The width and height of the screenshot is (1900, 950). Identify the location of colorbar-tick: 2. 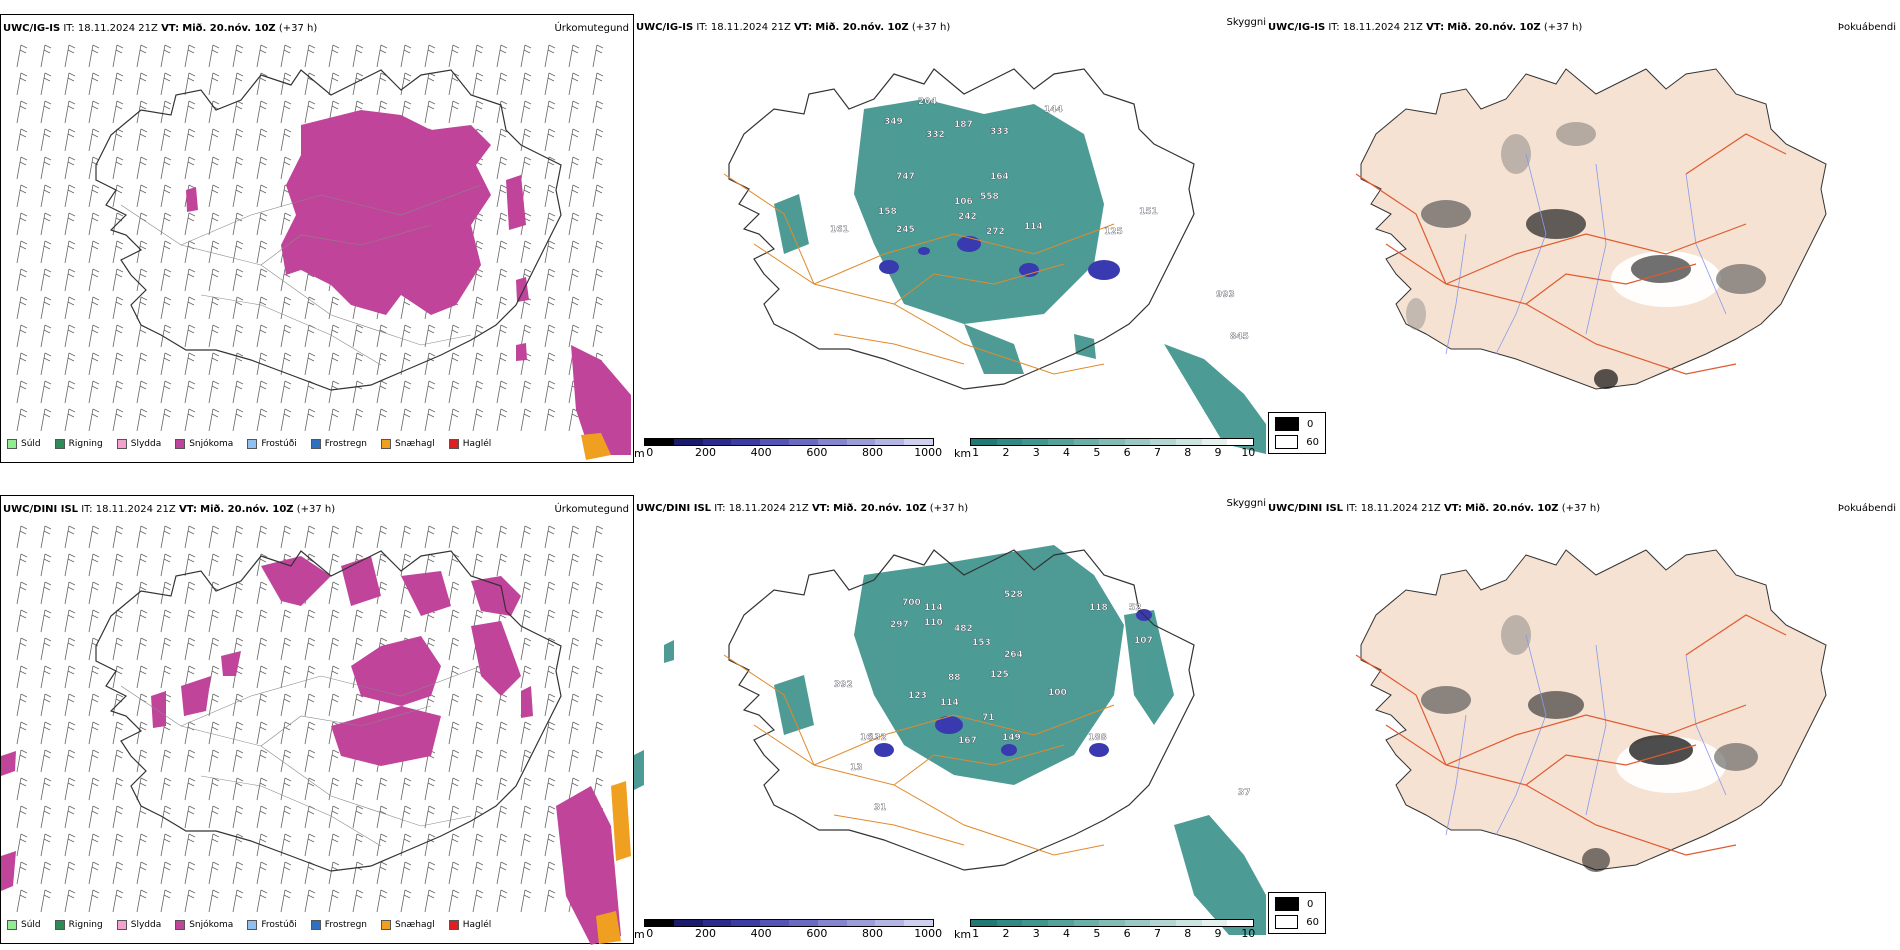
(1006, 452).